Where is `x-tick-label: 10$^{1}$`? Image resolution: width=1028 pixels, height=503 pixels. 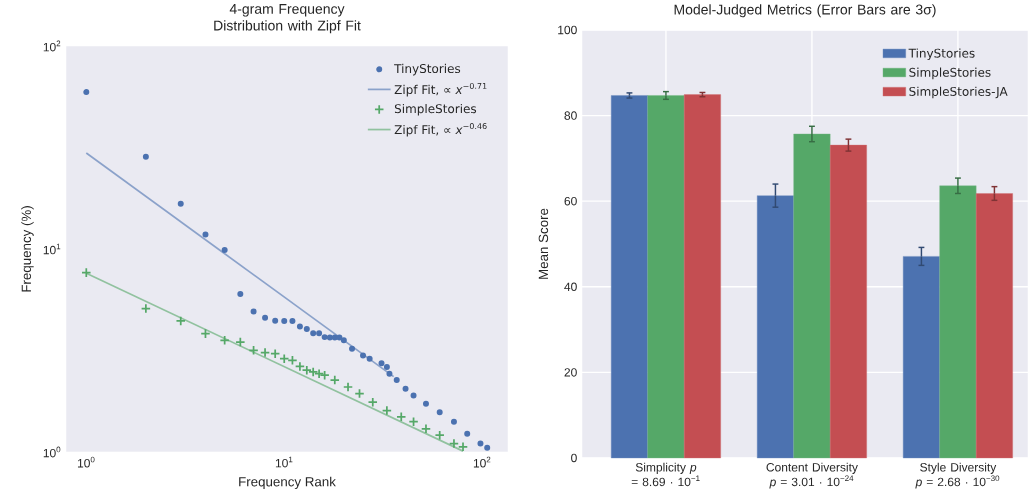
x-tick-label: 10$^{1}$ is located at coordinates (284, 462).